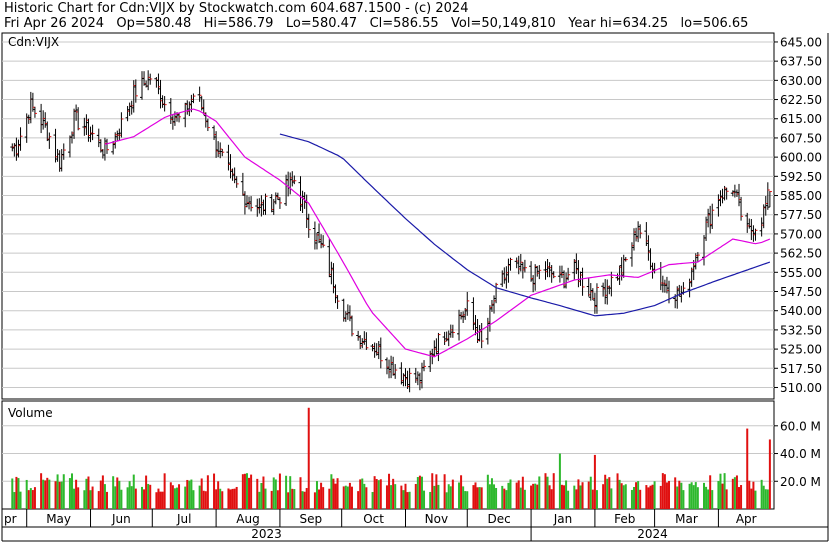 The height and width of the screenshot is (543, 830). I want to click on month-label: Aug, so click(247, 519).